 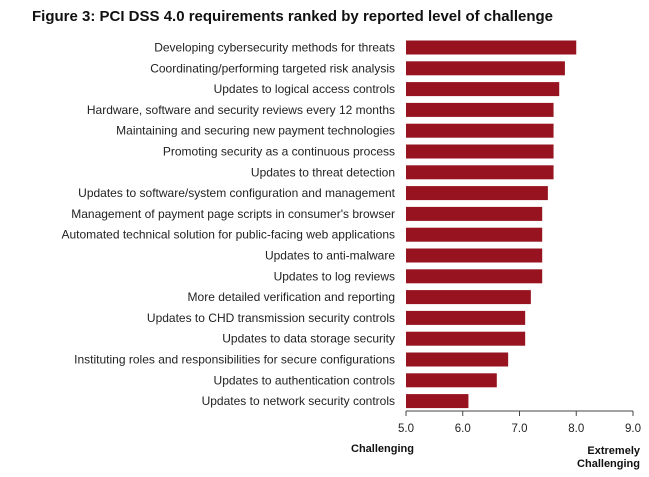 What do you see at coordinates (298, 401) in the screenshot?
I see `category-label: Updates to network security controls` at bounding box center [298, 401].